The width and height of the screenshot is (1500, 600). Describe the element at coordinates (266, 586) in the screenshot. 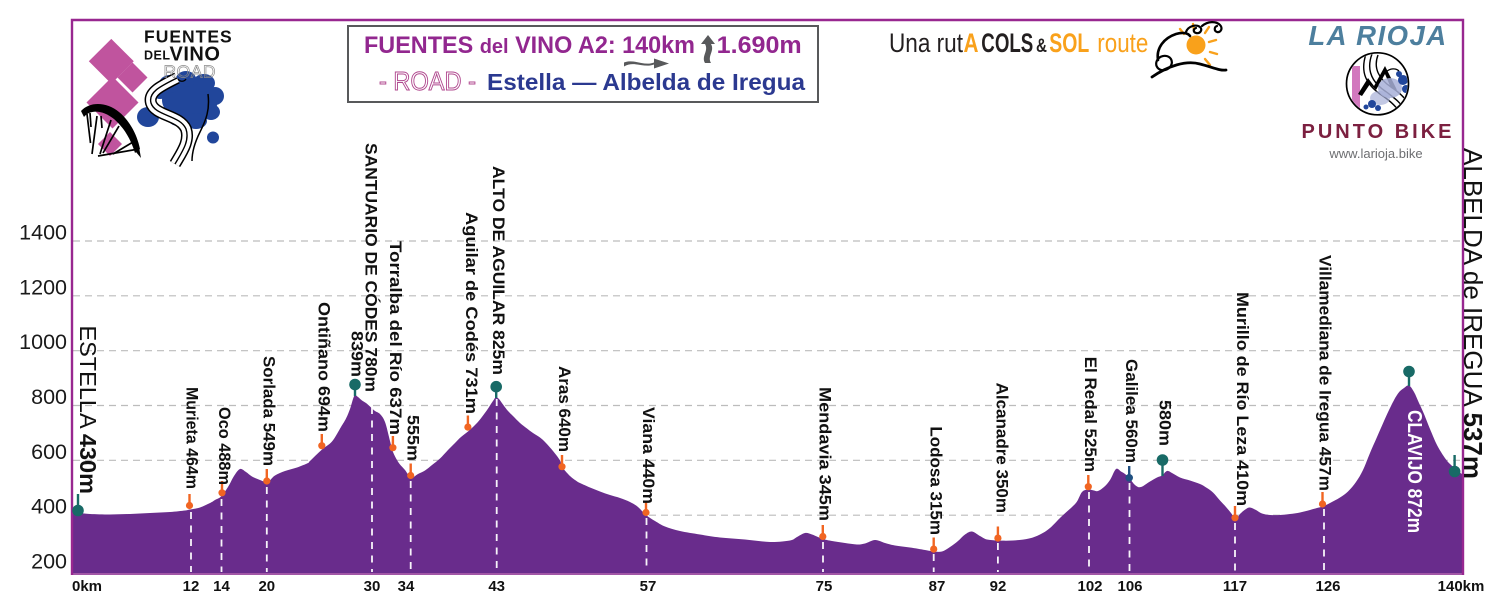

I see `svg-text: 20` at that location.